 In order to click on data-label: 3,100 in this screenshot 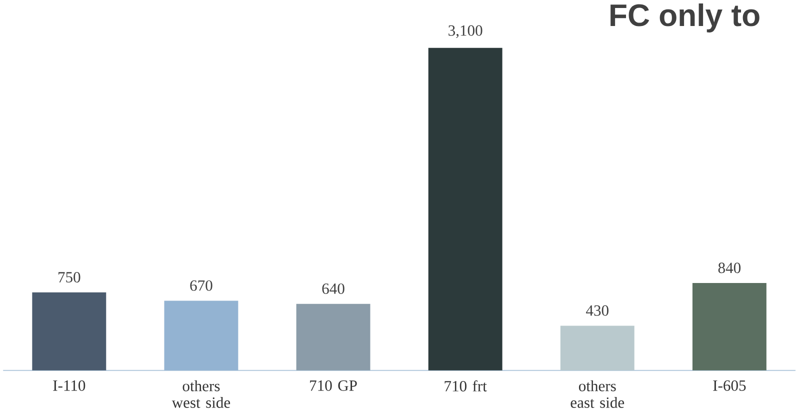, I will do `click(465, 31)`.